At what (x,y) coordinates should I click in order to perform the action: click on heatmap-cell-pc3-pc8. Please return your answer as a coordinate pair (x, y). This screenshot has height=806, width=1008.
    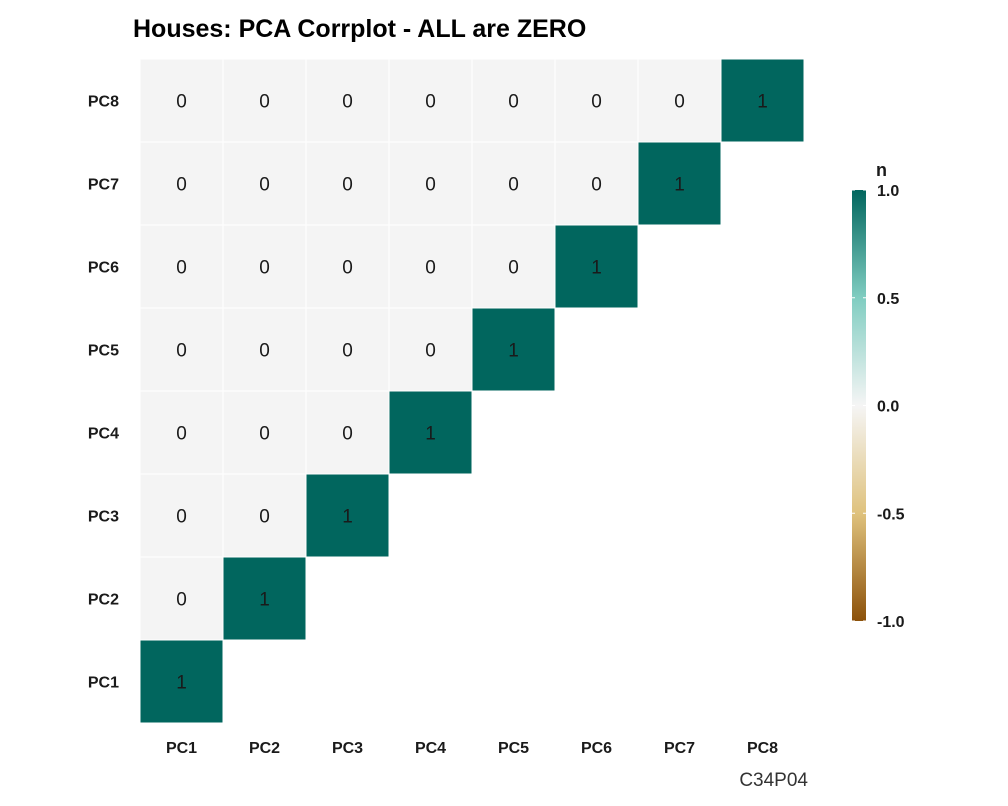
    Looking at the image, I should click on (347, 100).